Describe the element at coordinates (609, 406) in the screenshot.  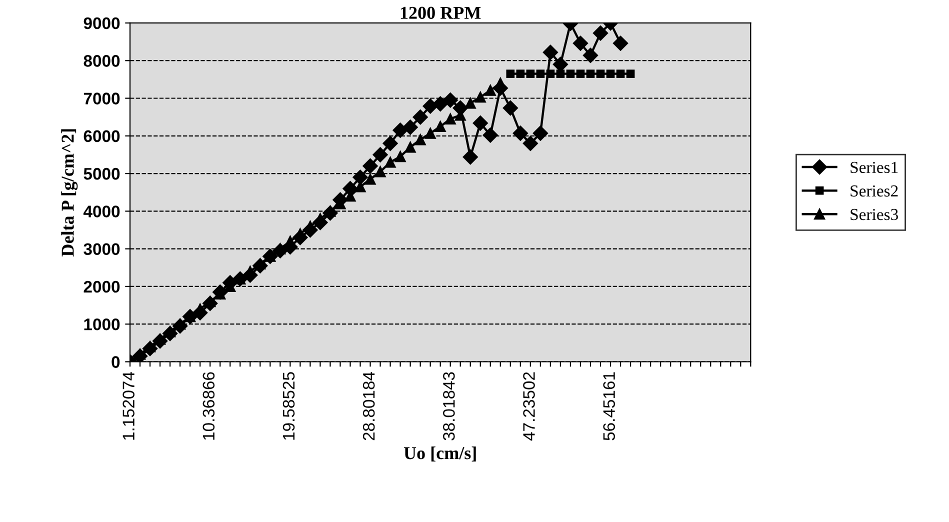
I see `x-tick-label: 56.45161` at that location.